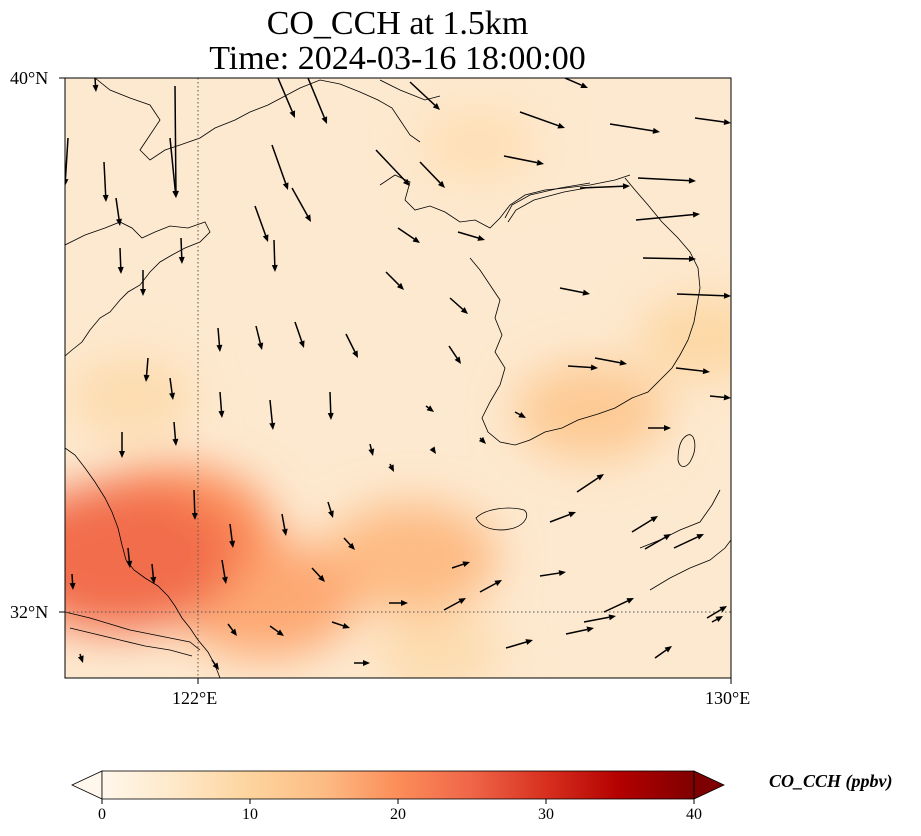  What do you see at coordinates (728, 698) in the screenshot?
I see `lon-tick-label-130e: 130°E` at bounding box center [728, 698].